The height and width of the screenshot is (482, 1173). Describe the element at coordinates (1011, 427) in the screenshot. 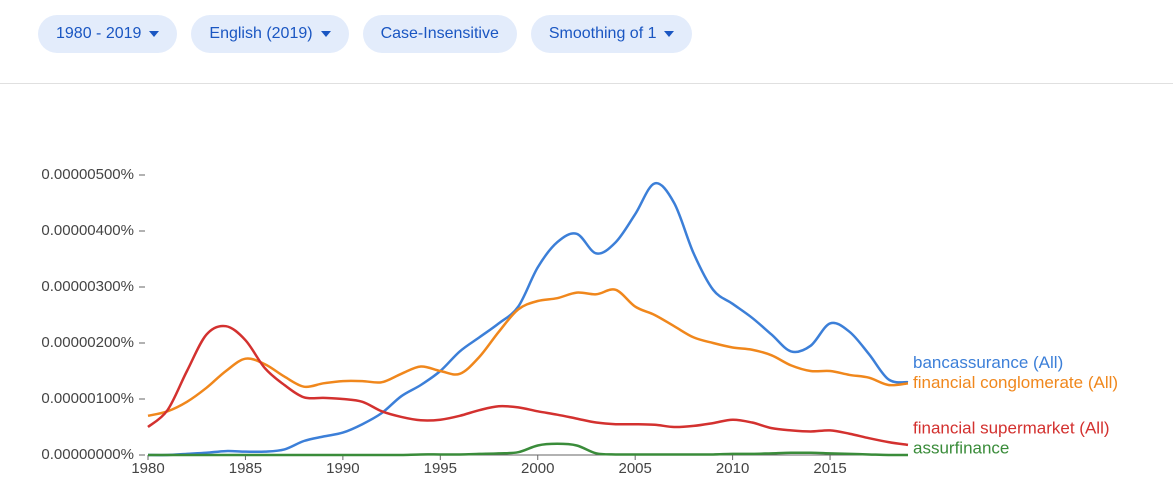

I see `legend-label: financial supermarket (All)` at that location.